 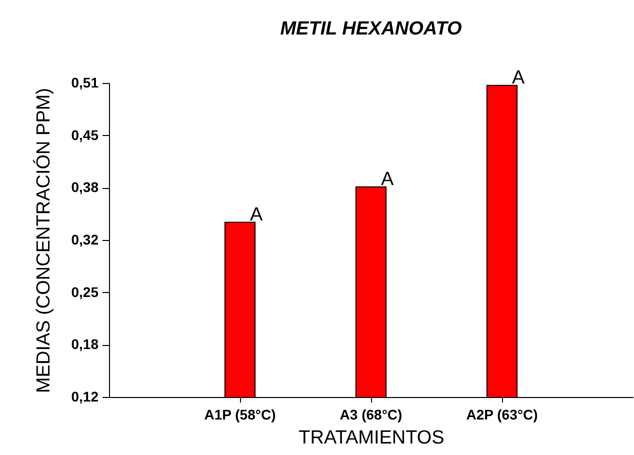 What do you see at coordinates (85, 344) in the screenshot?
I see `y-tick-label: 0,18` at bounding box center [85, 344].